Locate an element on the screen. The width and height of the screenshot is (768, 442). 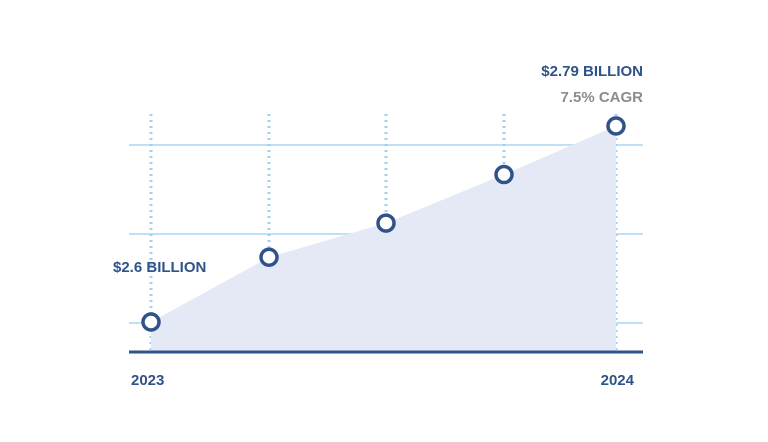
cagr-label: 7.5% CAGR is located at coordinates (601, 97).